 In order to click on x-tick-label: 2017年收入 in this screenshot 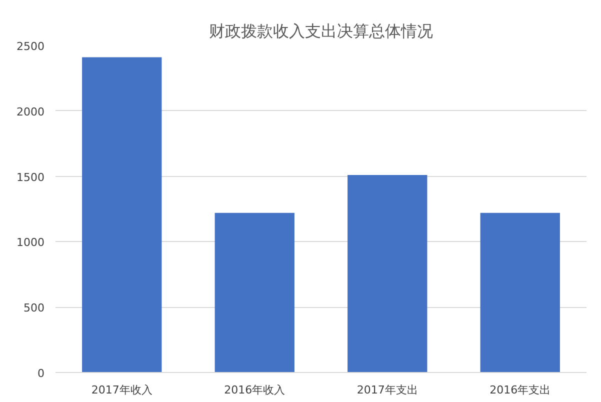, I will do `click(121, 390)`.